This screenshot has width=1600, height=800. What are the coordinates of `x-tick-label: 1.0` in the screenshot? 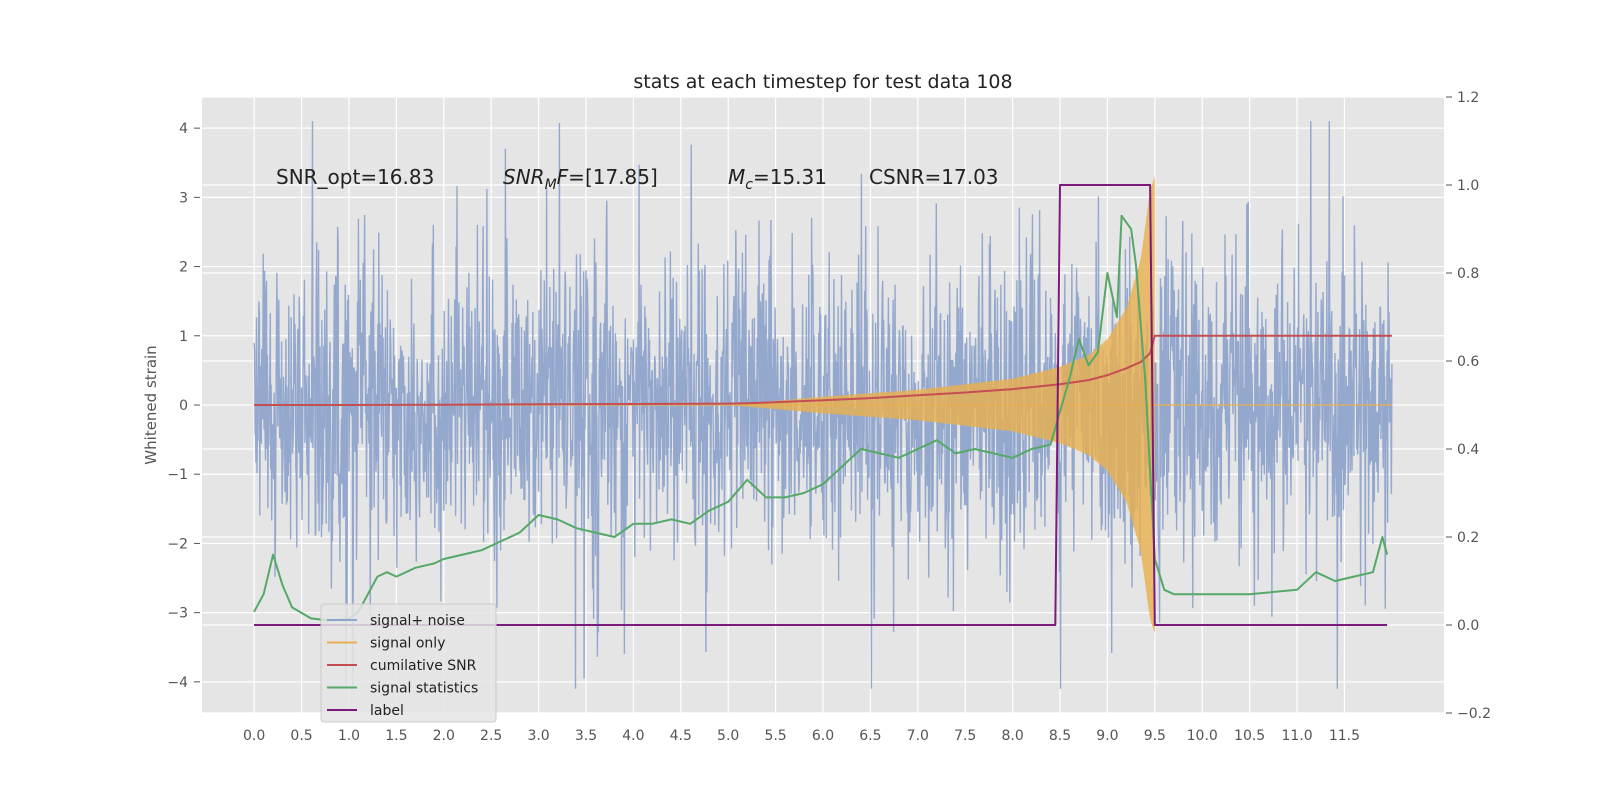 It's located at (349, 736).